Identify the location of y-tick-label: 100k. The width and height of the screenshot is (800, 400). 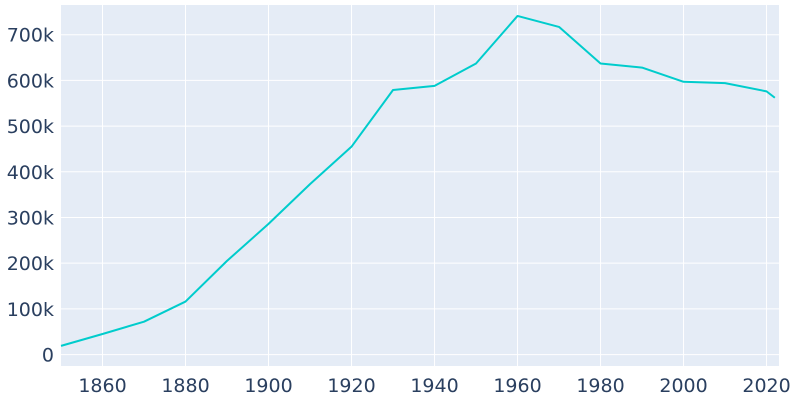
(30, 310).